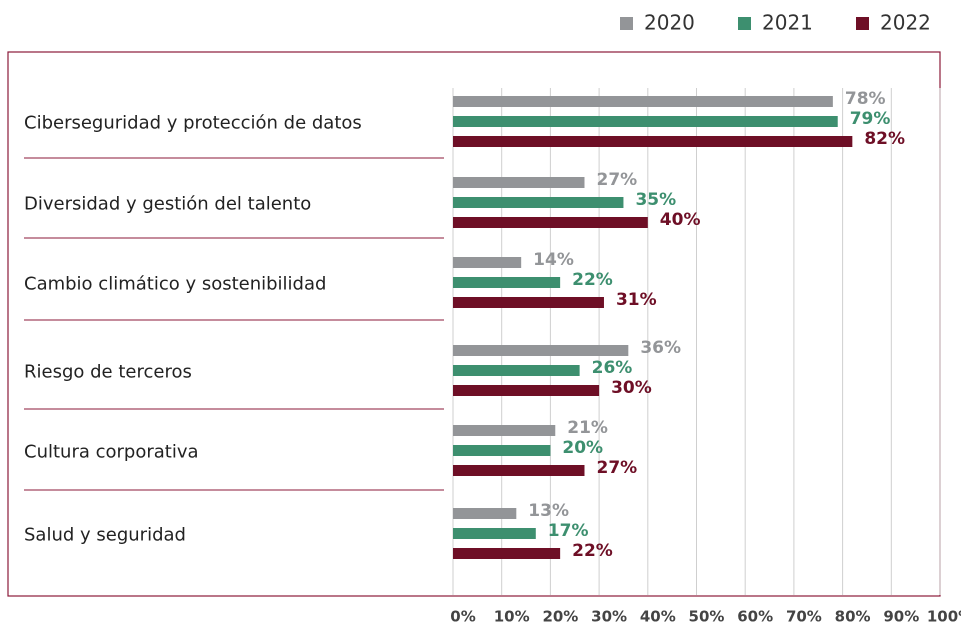 Image resolution: width=961 pixels, height=626 pixels. What do you see at coordinates (553, 260) in the screenshot?
I see `value-label: 14%` at bounding box center [553, 260].